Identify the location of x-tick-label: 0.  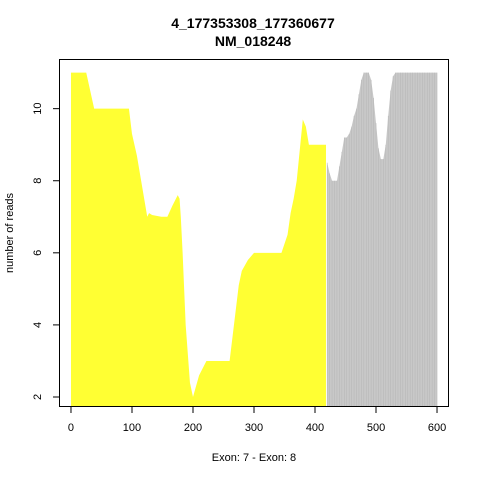
(71, 428).